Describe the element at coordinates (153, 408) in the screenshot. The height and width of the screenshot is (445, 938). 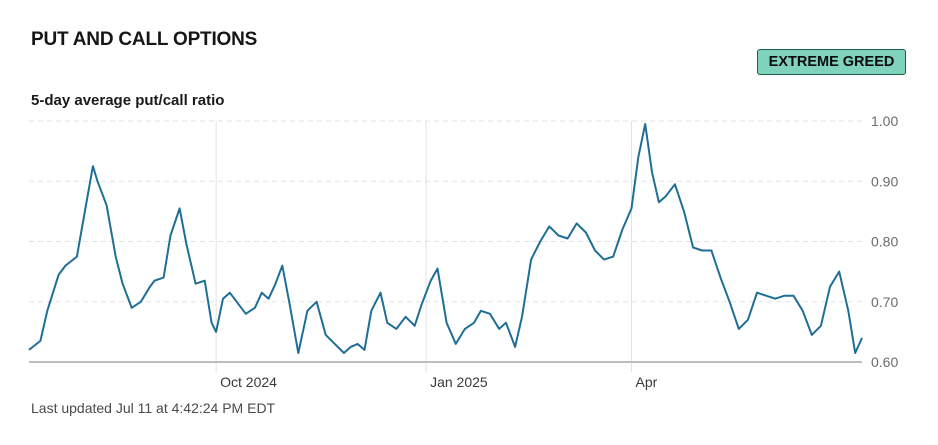
I see `last-updated-text: Last updated Jul 11 at 4:42:24 PM EDT` at that location.